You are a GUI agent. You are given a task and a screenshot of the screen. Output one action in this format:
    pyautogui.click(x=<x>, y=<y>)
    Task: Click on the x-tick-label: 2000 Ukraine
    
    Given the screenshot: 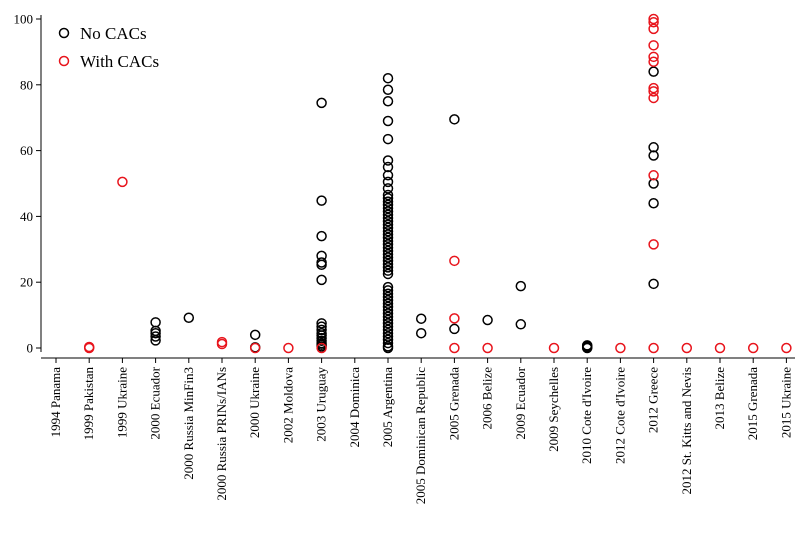 What is the action you would take?
    pyautogui.click(x=254, y=402)
    